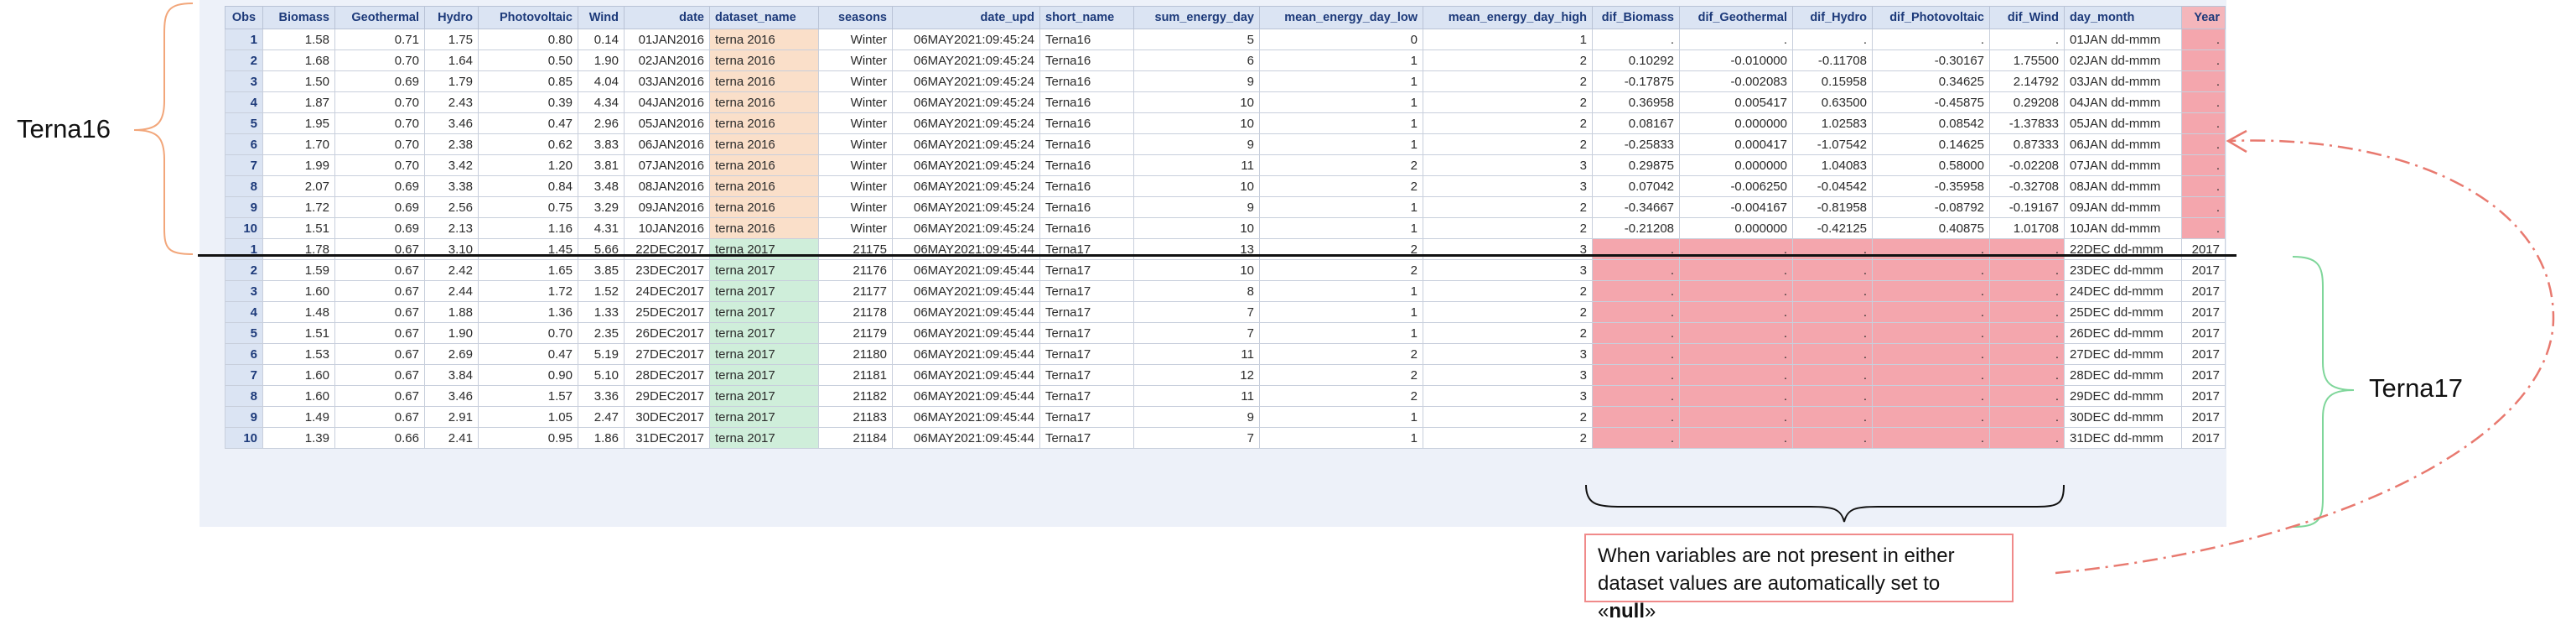 The image size is (2576, 625). What do you see at coordinates (244, 17) in the screenshot?
I see `column-header-obs: Obs` at bounding box center [244, 17].